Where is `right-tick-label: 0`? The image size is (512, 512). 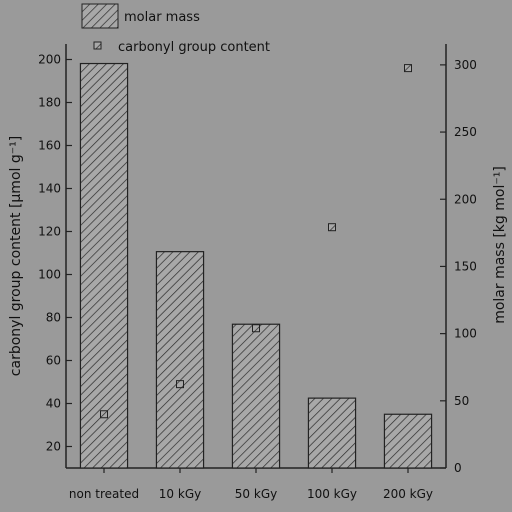
right-tick-label: 0 is located at coordinates (458, 468).